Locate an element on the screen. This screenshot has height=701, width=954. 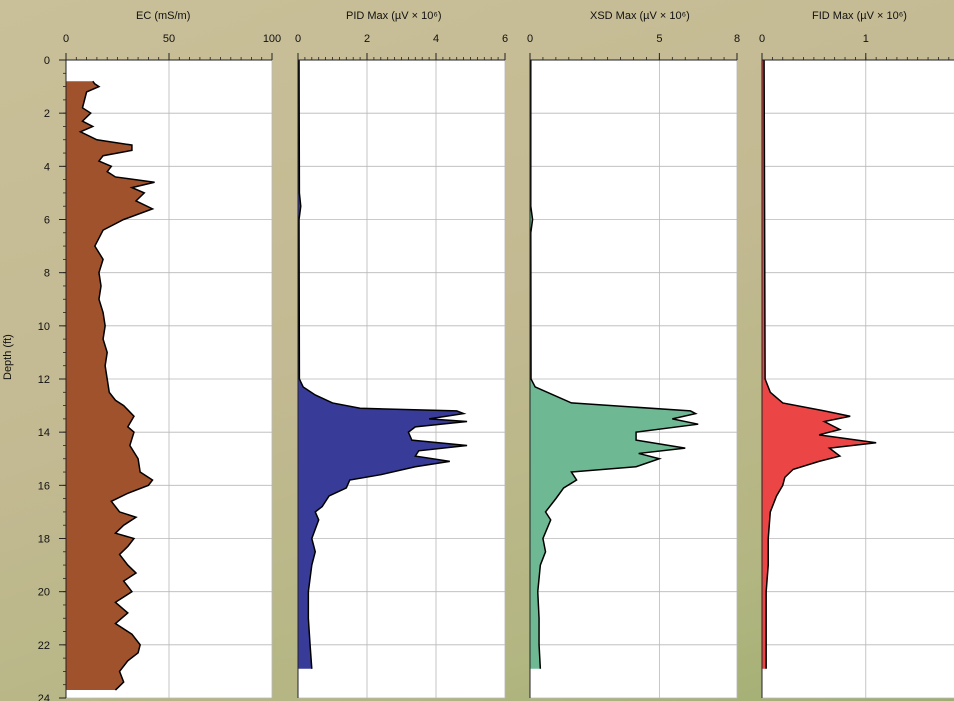
x-tick-label: 5 is located at coordinates (659, 39).